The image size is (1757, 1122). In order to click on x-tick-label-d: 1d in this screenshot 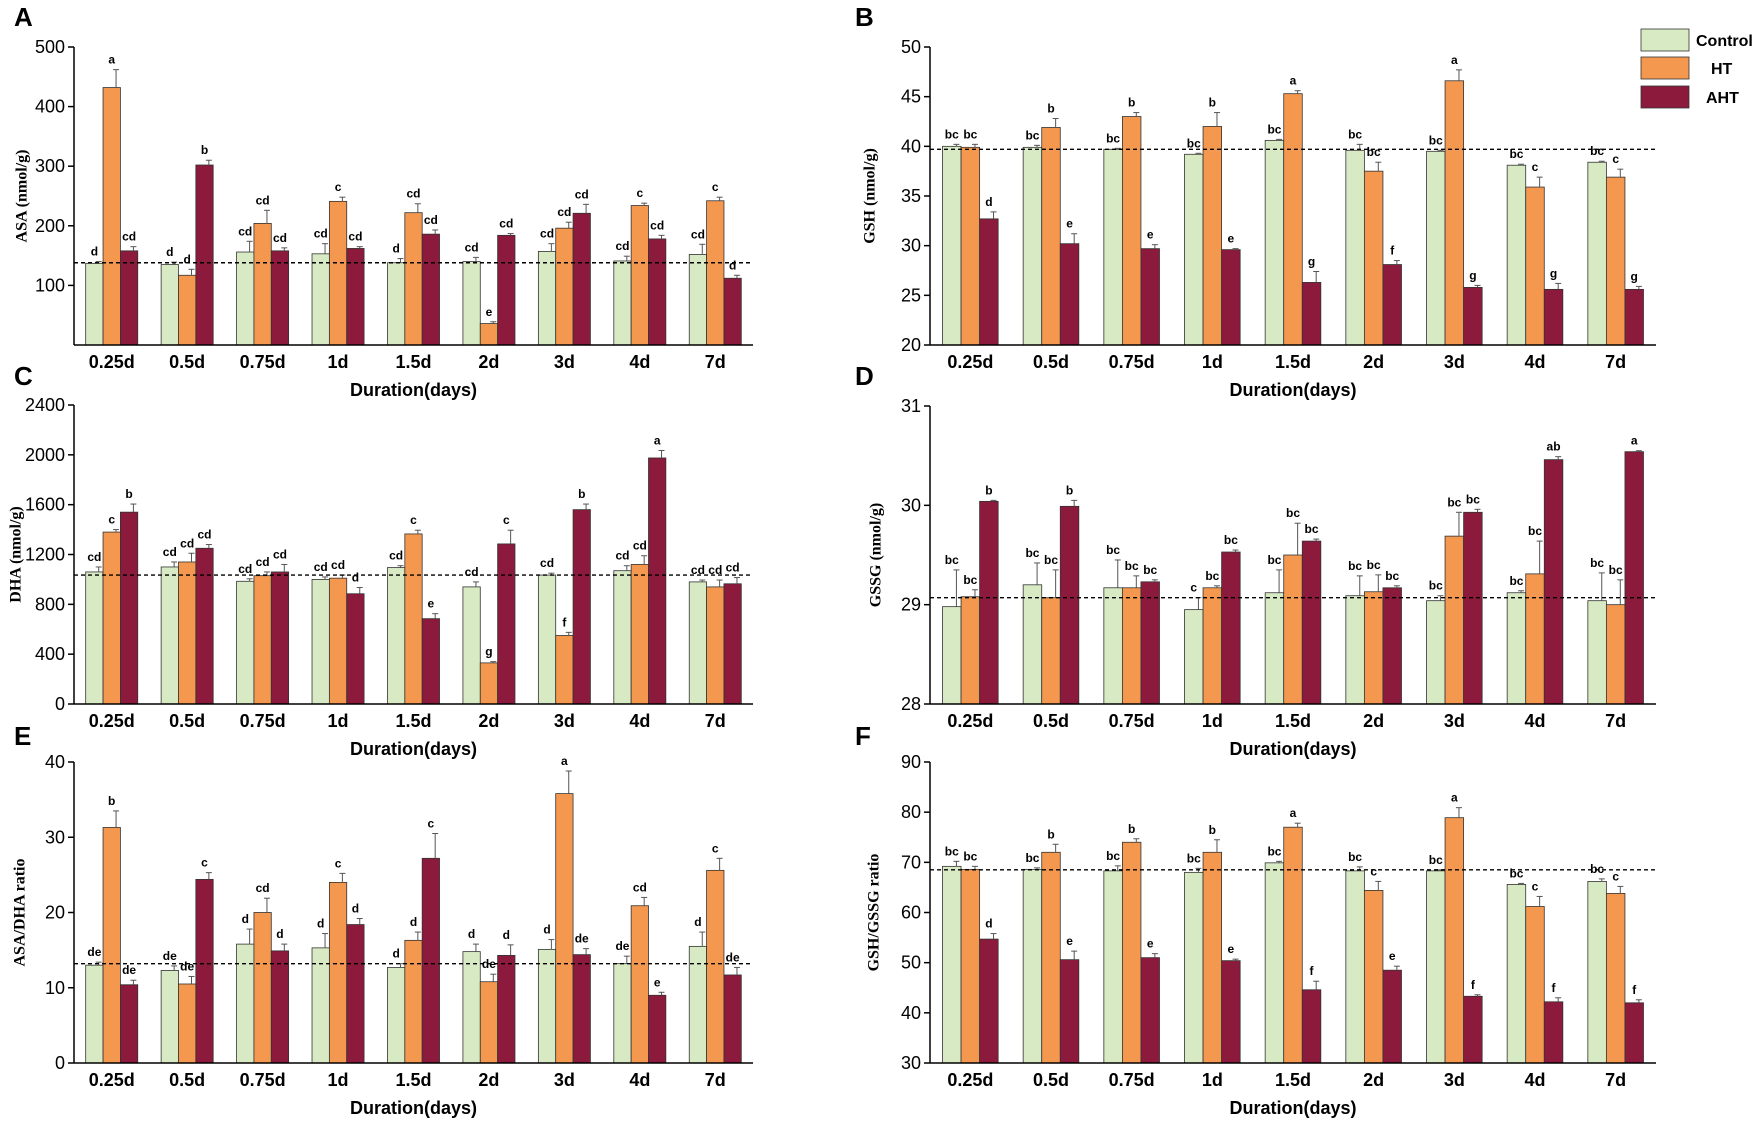, I will do `click(1212, 721)`.